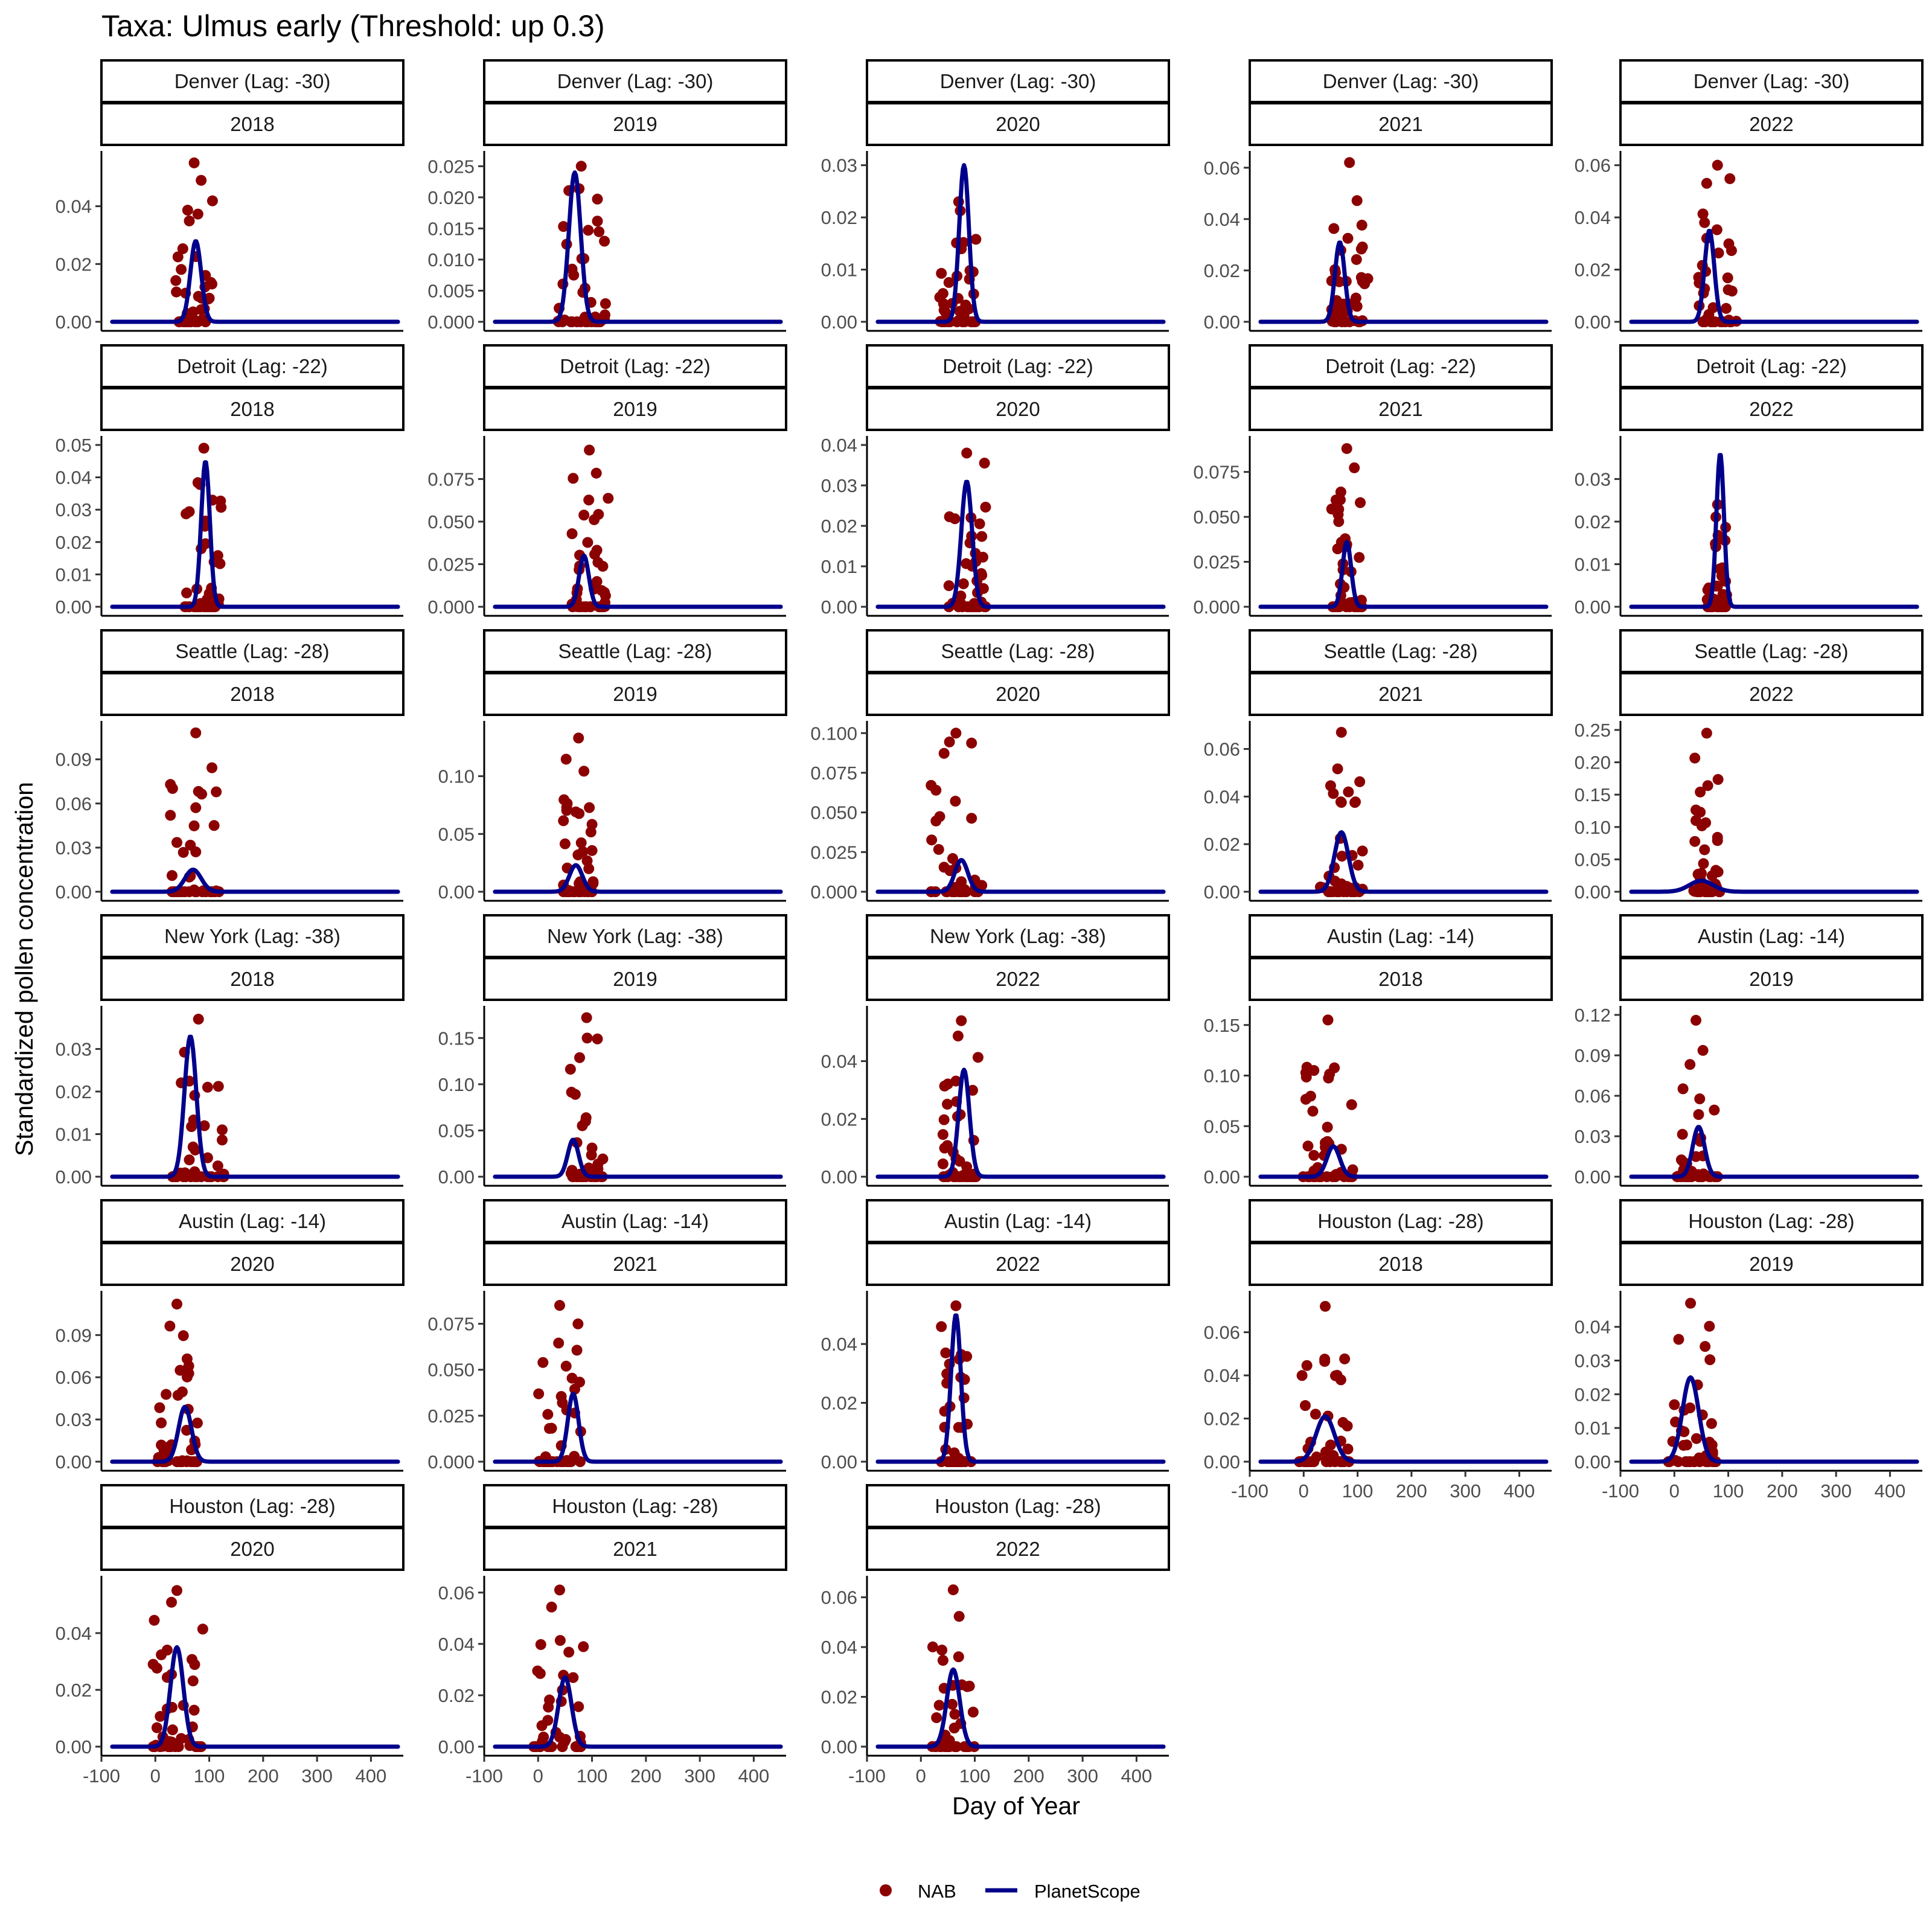 Image resolution: width=1932 pixels, height=1932 pixels. Describe the element at coordinates (74, 1335) in the screenshot. I see `y-tick-label: 0.09` at that location.